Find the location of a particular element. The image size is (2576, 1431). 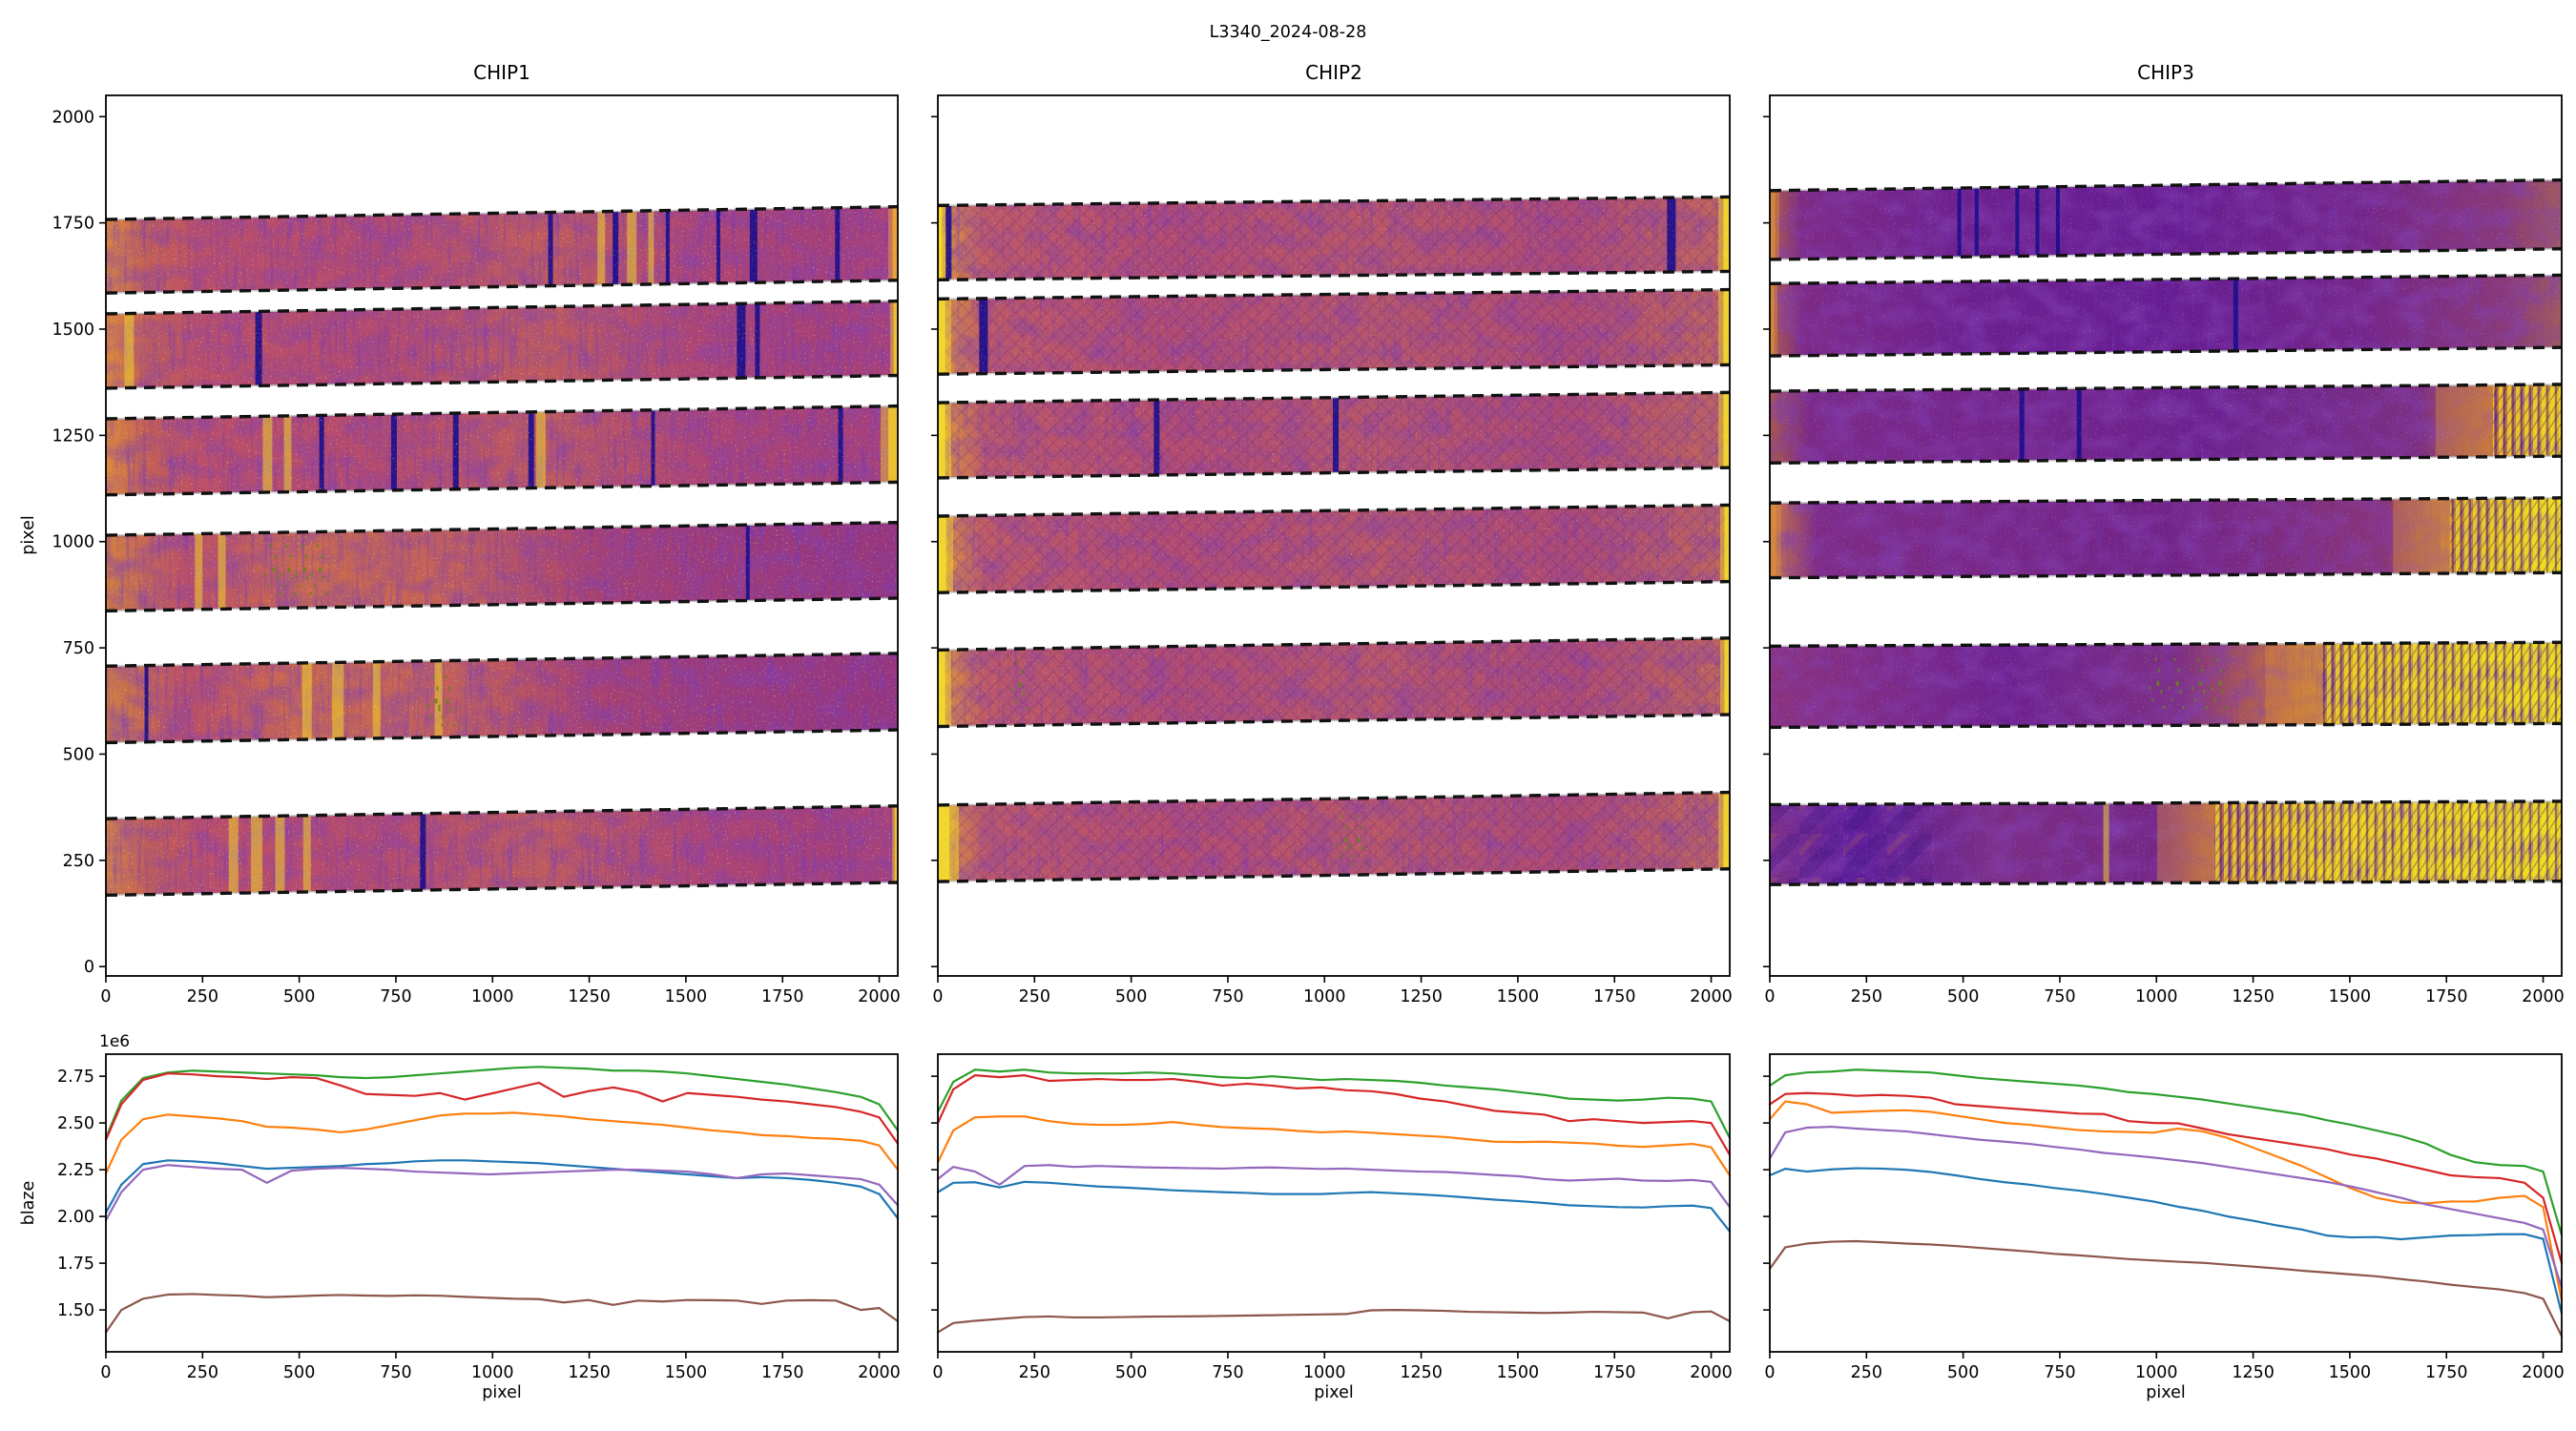

figure-title: L3340_2024-08-28 is located at coordinates (1288, 32).